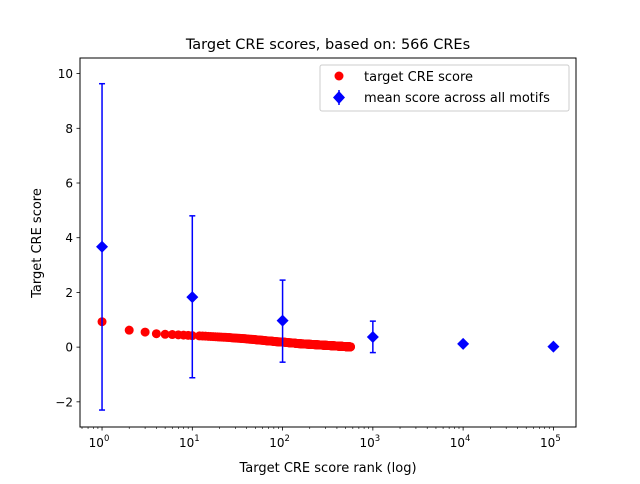 The image size is (640, 484). What do you see at coordinates (279, 442) in the screenshot?
I see `x-tick-label: 10²` at bounding box center [279, 442].